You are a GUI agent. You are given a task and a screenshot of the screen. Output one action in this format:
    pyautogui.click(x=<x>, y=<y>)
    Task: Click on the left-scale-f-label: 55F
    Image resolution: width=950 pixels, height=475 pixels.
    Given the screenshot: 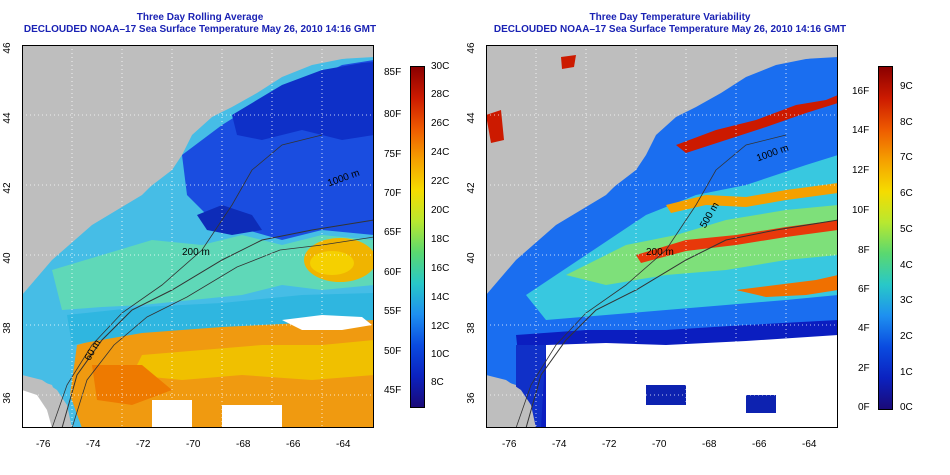 What is the action you would take?
    pyautogui.click(x=393, y=311)
    